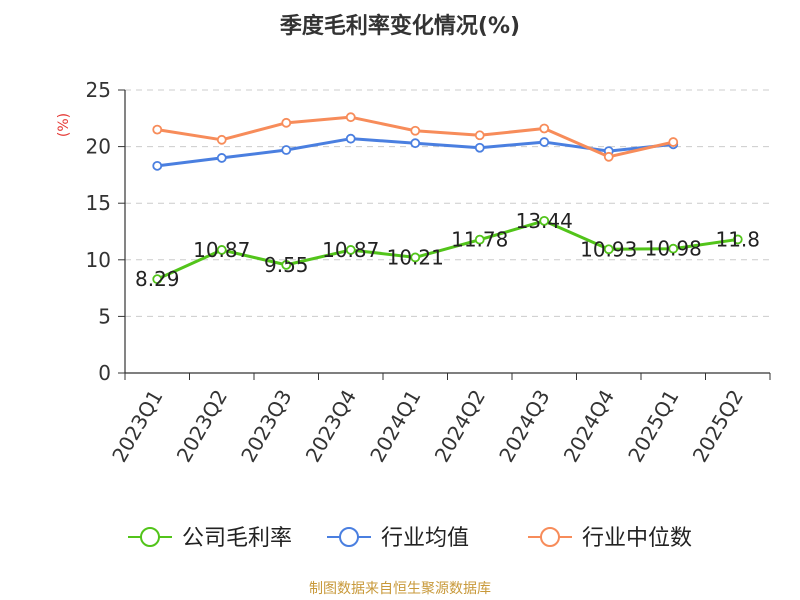 The width and height of the screenshot is (800, 600). I want to click on data-label: 10.21, so click(415, 257).